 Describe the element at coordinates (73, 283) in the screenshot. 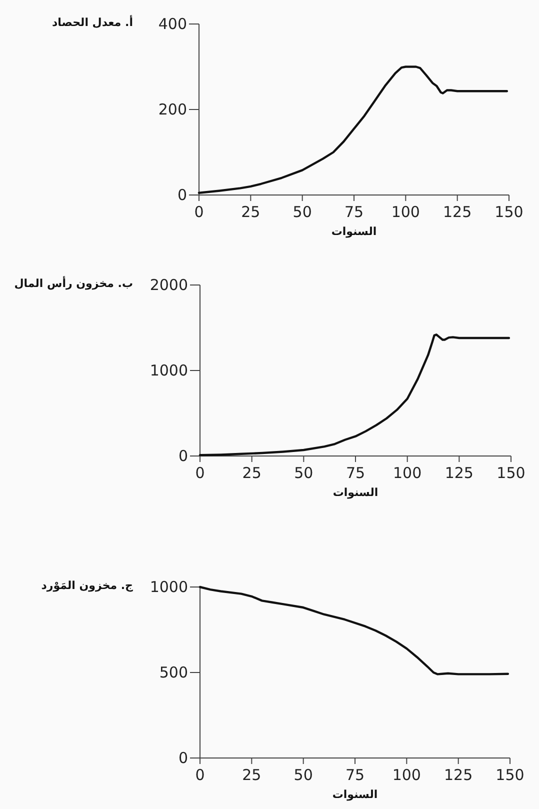

I see `text: ب. مخزون رأس المال` at that location.